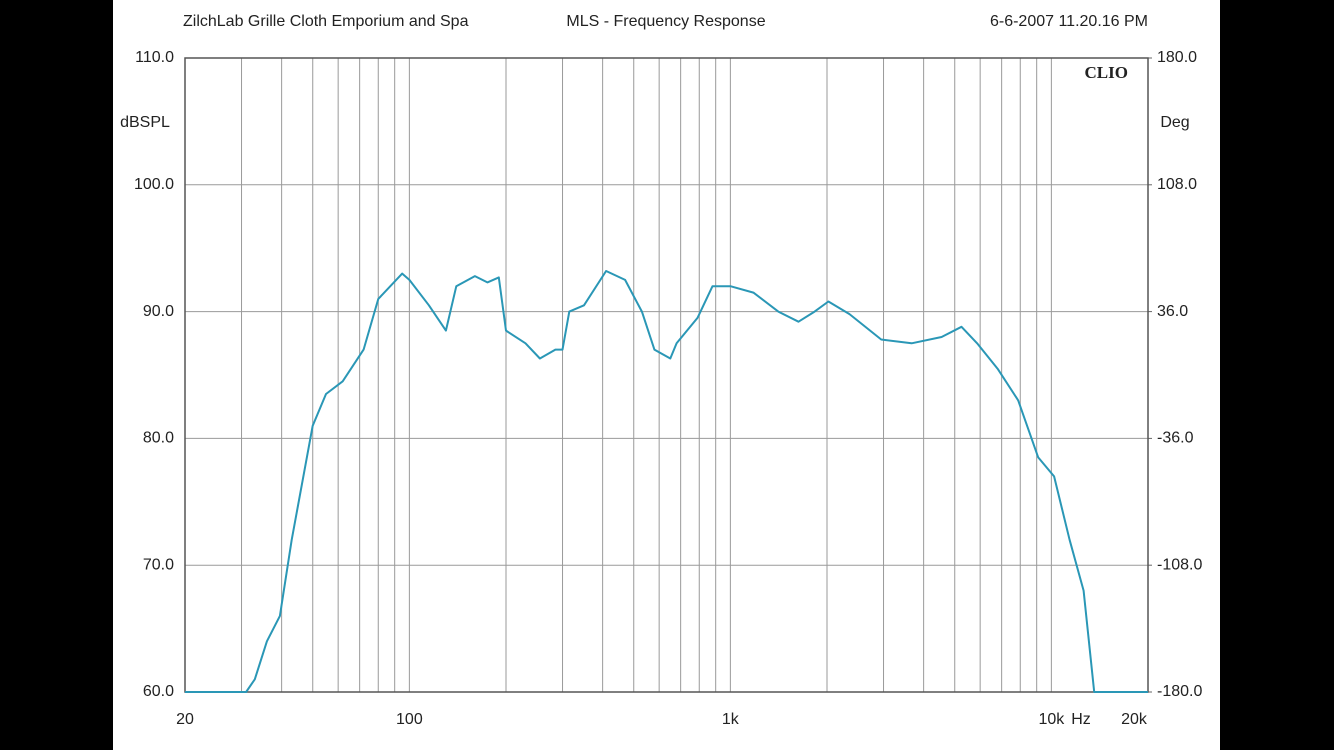 The width and height of the screenshot is (1334, 750). Describe the element at coordinates (1177, 184) in the screenshot. I see `y2-tick-label: 108.0` at that location.